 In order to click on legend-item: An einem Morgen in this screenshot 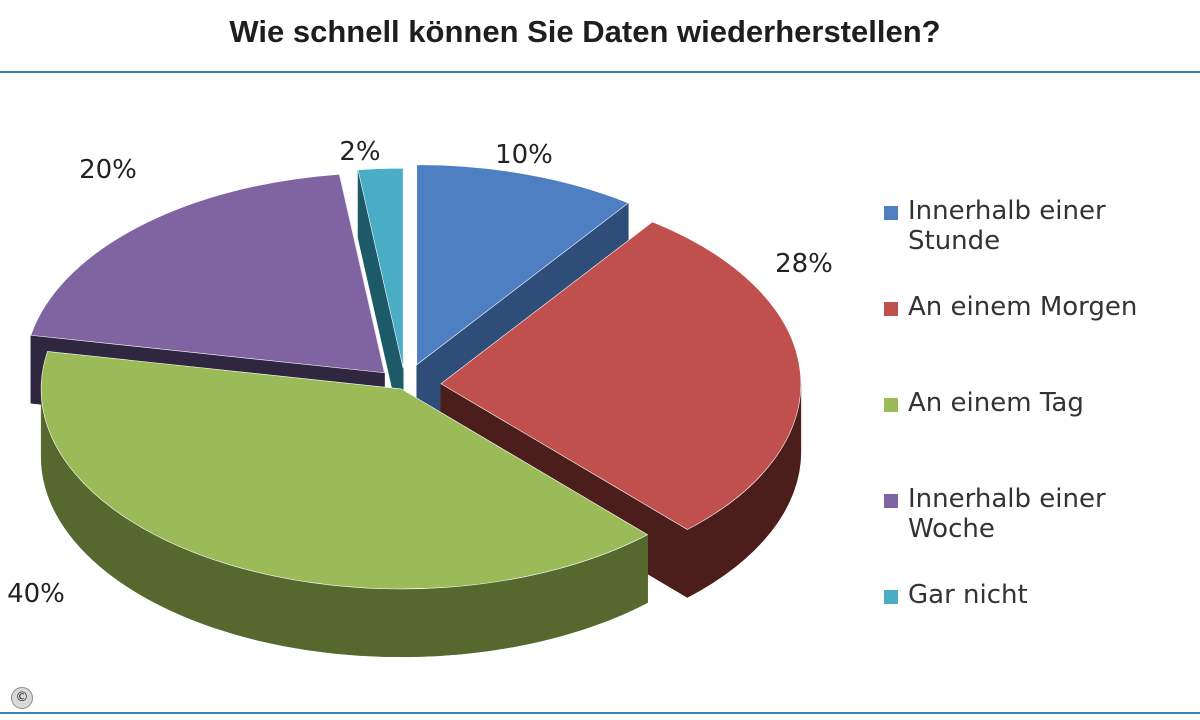, I will do `click(1042, 340)`.